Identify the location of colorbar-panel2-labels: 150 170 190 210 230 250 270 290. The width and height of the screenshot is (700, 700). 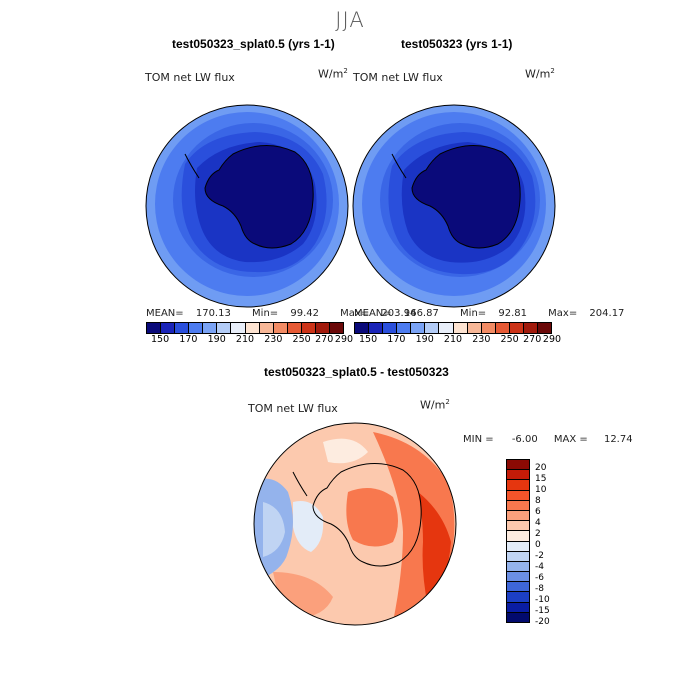
(457, 340).